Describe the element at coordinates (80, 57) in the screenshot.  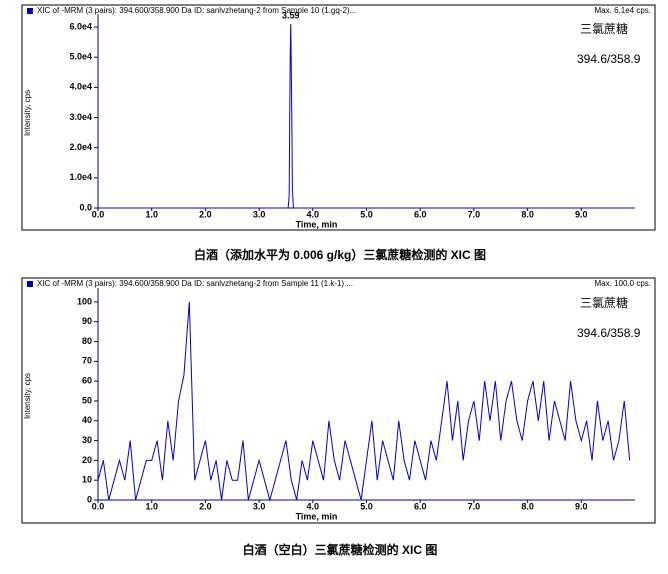
I see `y-tick-label: 5.0e4` at that location.